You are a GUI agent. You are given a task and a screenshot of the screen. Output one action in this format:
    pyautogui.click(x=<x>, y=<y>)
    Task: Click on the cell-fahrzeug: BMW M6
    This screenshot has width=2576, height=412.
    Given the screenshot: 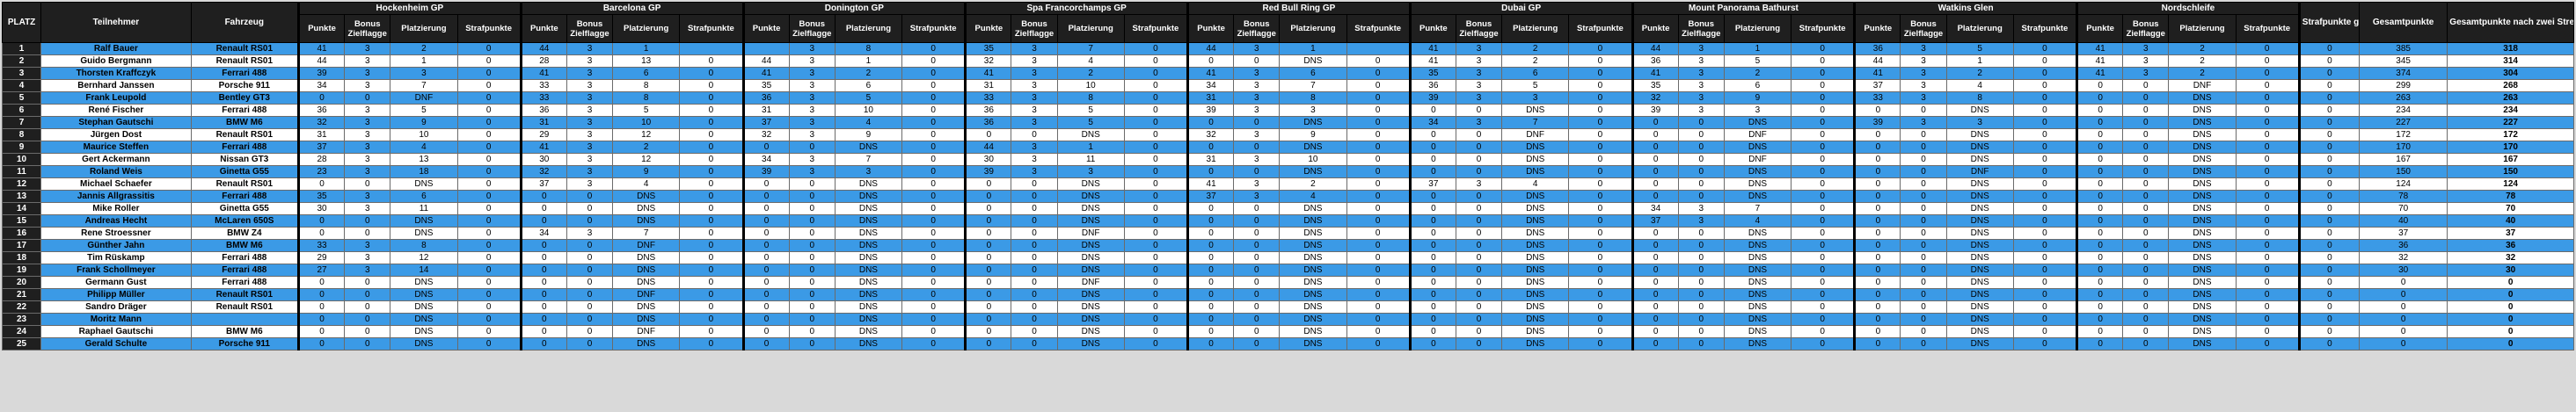 What is the action you would take?
    pyautogui.click(x=245, y=245)
    